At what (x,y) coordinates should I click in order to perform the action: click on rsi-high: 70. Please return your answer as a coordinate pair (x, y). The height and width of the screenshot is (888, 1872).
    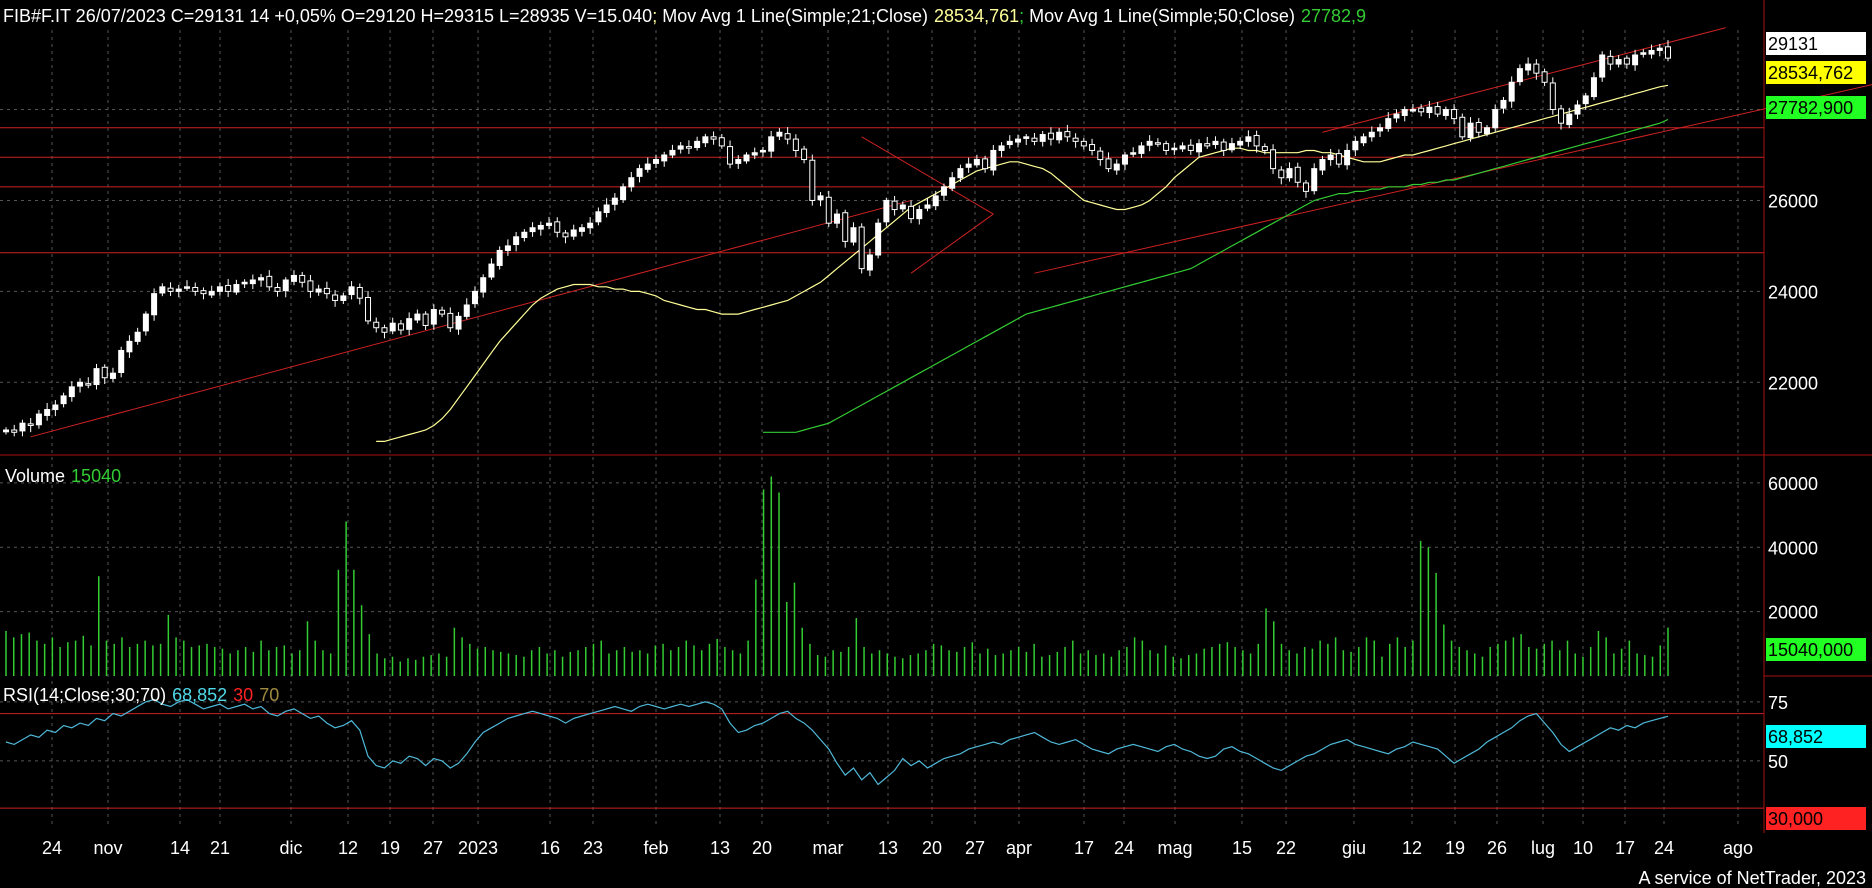
    Looking at the image, I should click on (269, 695).